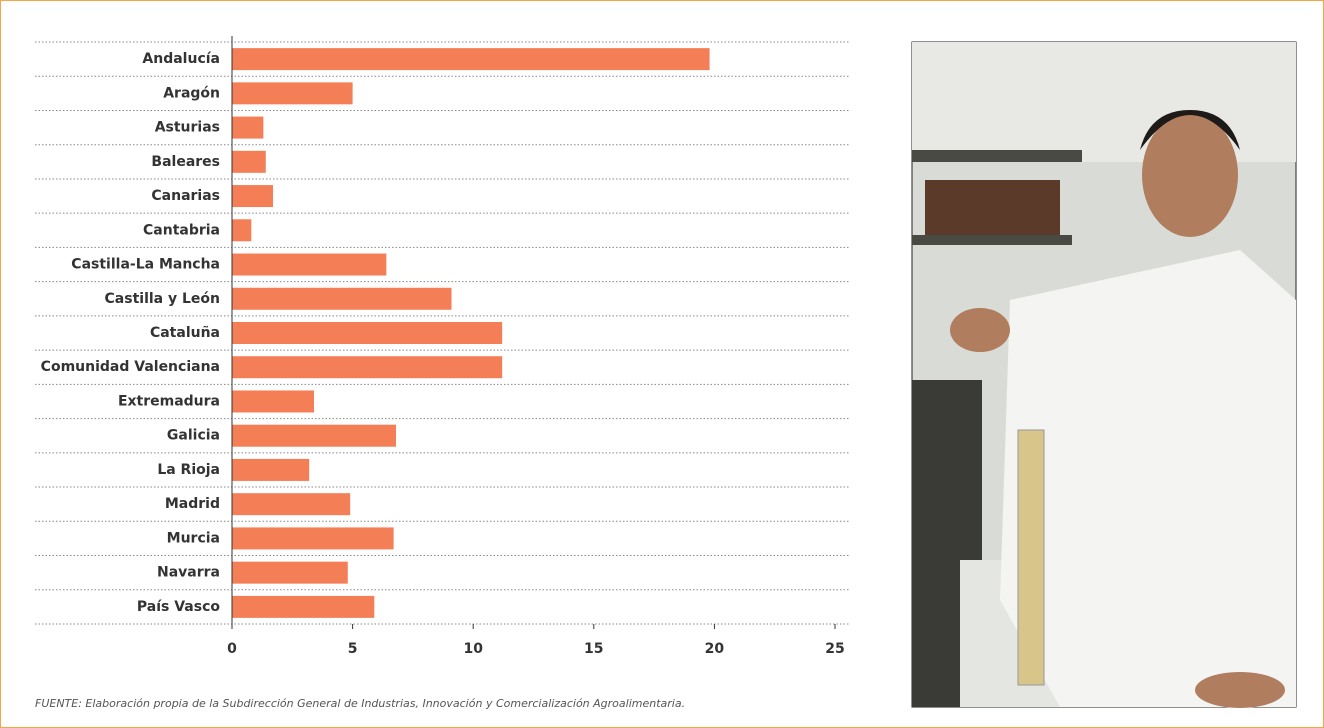 This screenshot has height=728, width=1324. What do you see at coordinates (715, 649) in the screenshot?
I see `x-tick-label: 20` at bounding box center [715, 649].